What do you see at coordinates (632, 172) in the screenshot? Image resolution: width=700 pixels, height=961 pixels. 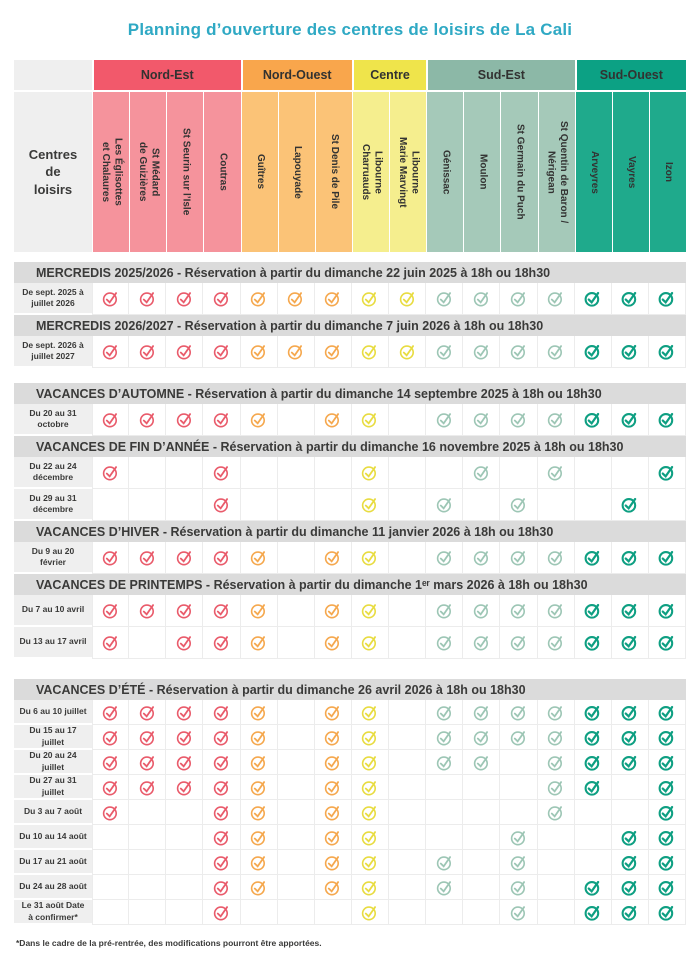 I see `column-header-label: Vayres` at bounding box center [632, 172].